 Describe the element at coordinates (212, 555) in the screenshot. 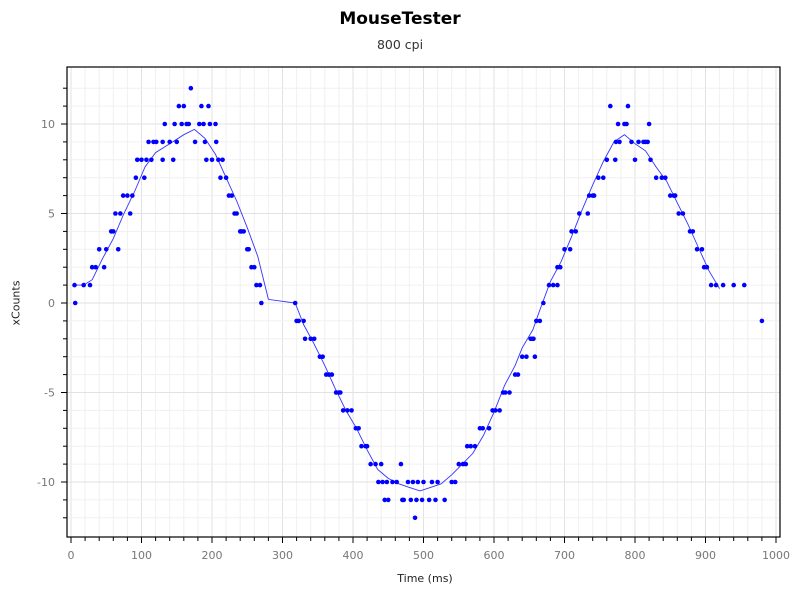

I see `x-tick-label: 200` at that location.